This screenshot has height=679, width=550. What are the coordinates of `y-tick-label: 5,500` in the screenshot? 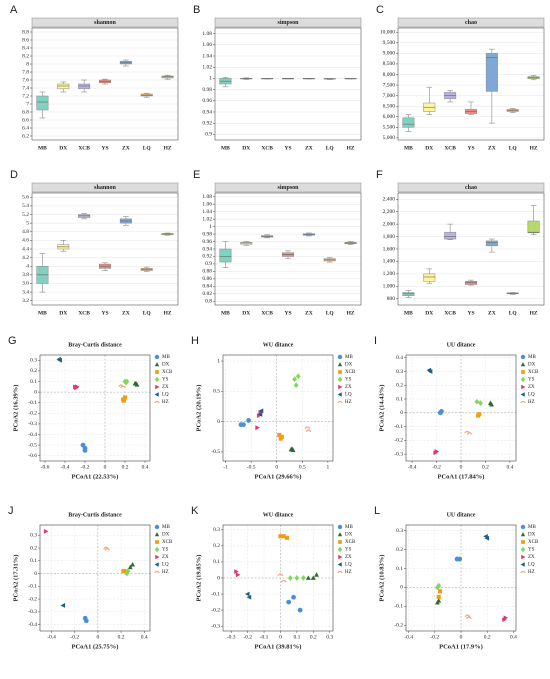 It's located at (389, 128).